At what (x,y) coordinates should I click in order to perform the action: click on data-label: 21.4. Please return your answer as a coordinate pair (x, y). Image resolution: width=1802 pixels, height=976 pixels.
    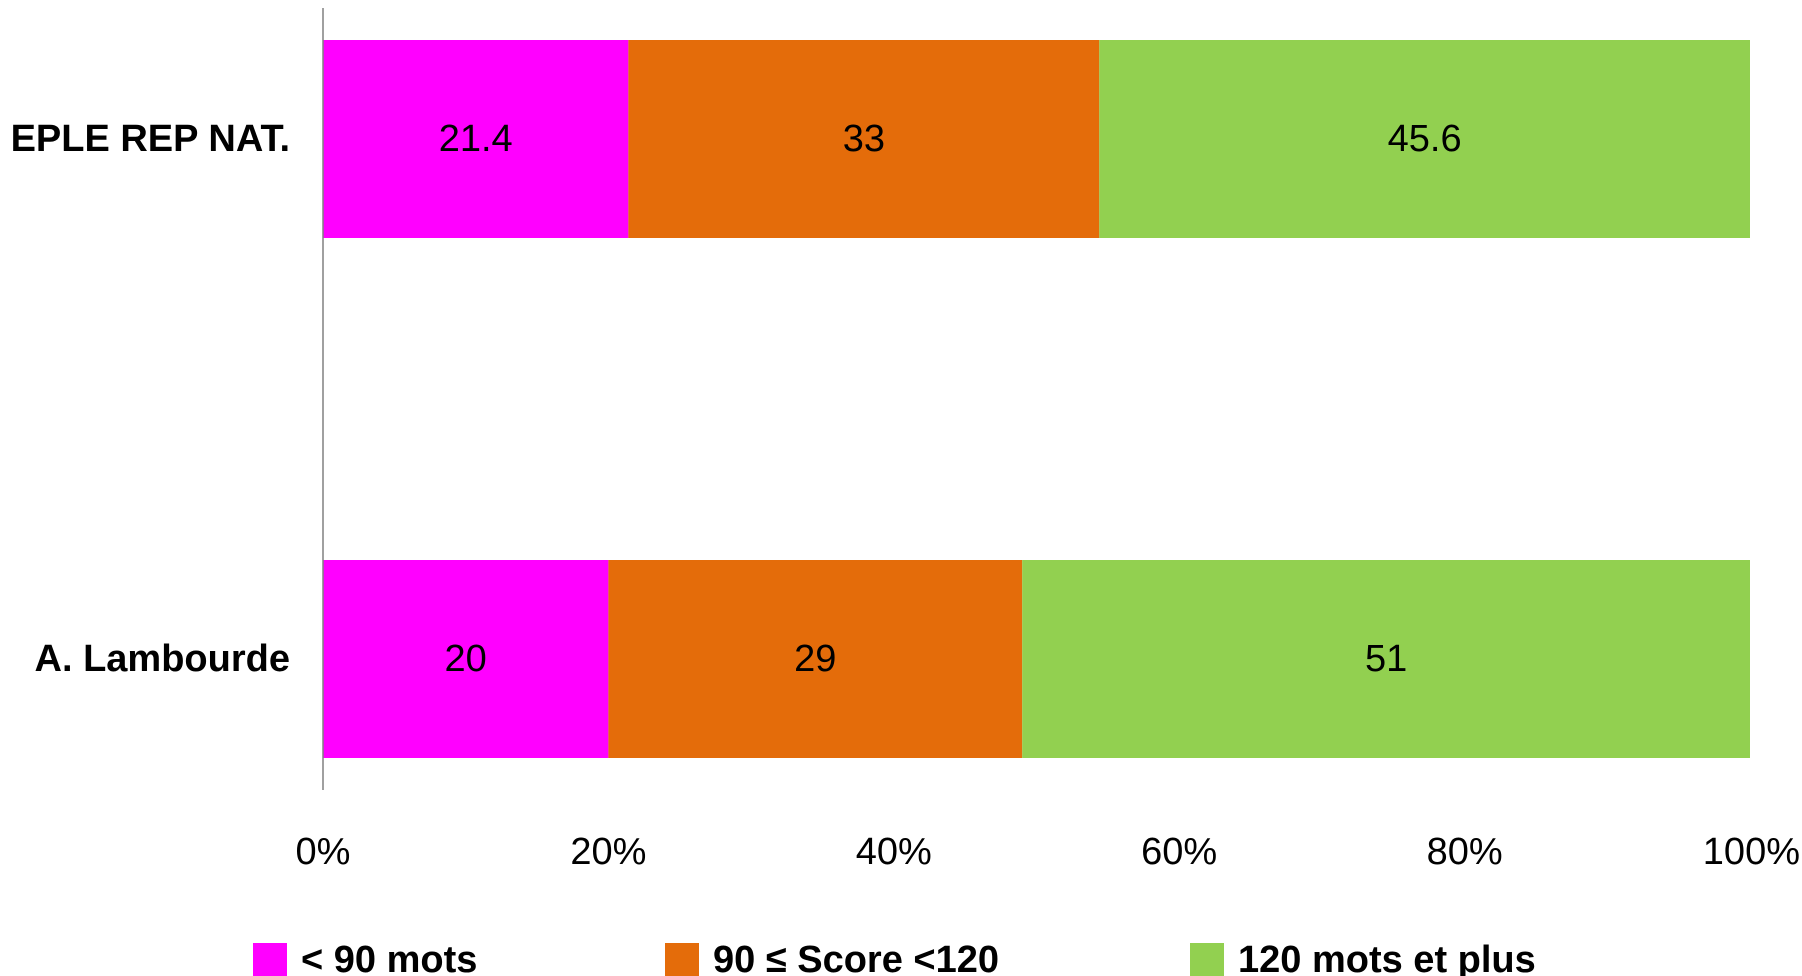
    Looking at the image, I should click on (476, 139).